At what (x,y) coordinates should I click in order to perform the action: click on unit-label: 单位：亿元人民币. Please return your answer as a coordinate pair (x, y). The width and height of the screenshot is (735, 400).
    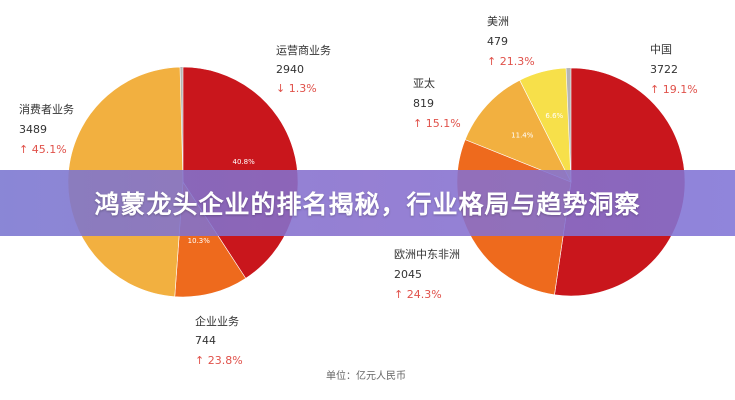
    Looking at the image, I should click on (366, 375).